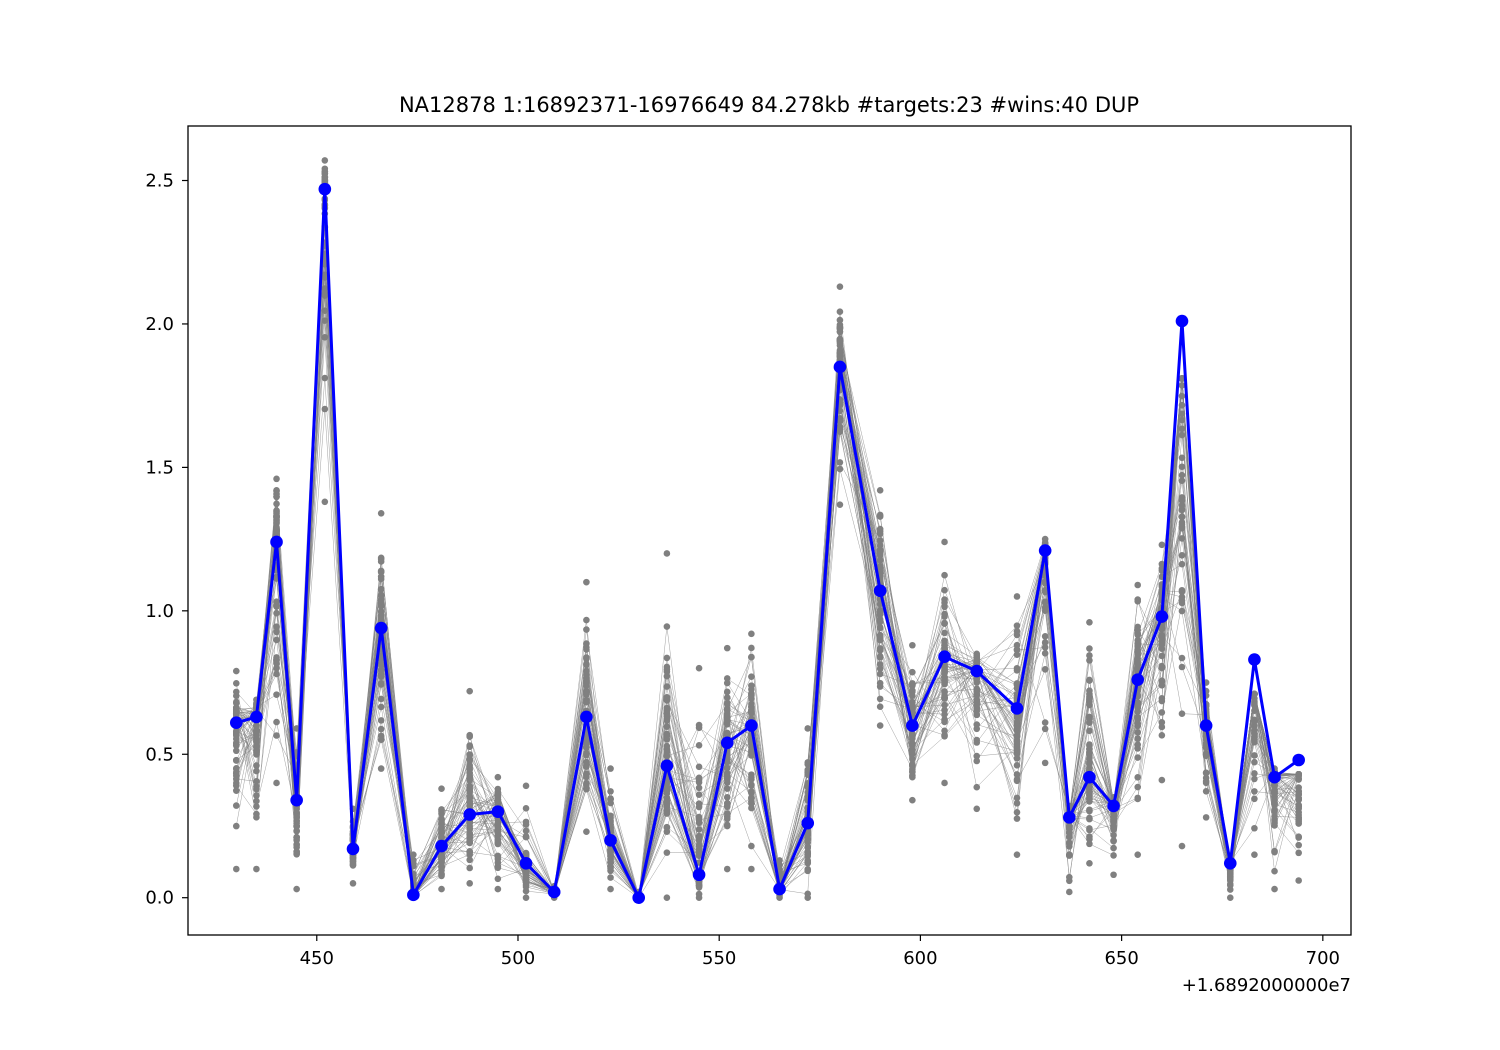 Image resolution: width=1500 pixels, height=1050 pixels. Describe the element at coordinates (920, 958) in the screenshot. I see `x-tick-label: 600` at that location.